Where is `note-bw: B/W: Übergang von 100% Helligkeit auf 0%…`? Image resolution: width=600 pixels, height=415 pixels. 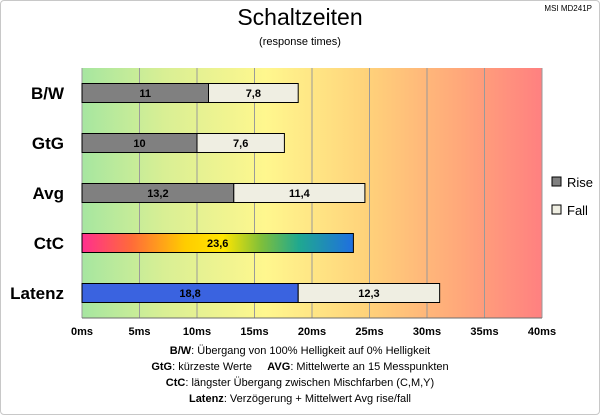 note-bw: B/W: Übergang von 100% Helligkeit auf 0%… is located at coordinates (300, 351).